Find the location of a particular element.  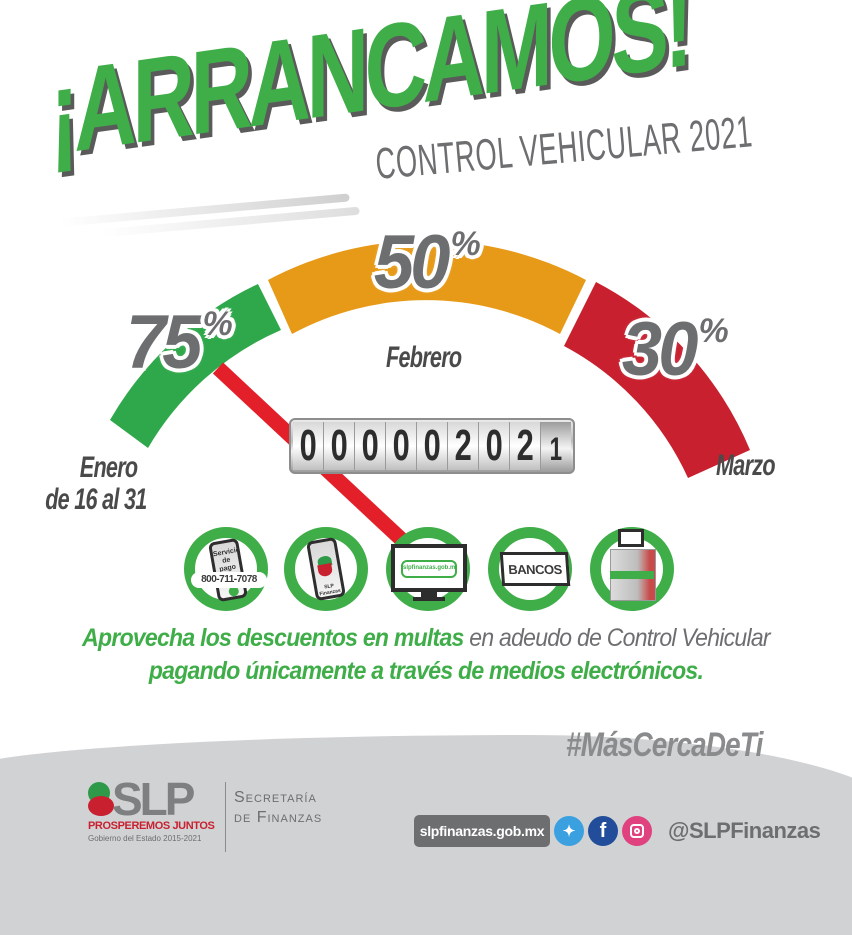

odometer: 0 0 0 0 0 2 0 2 1 is located at coordinates (432, 446).